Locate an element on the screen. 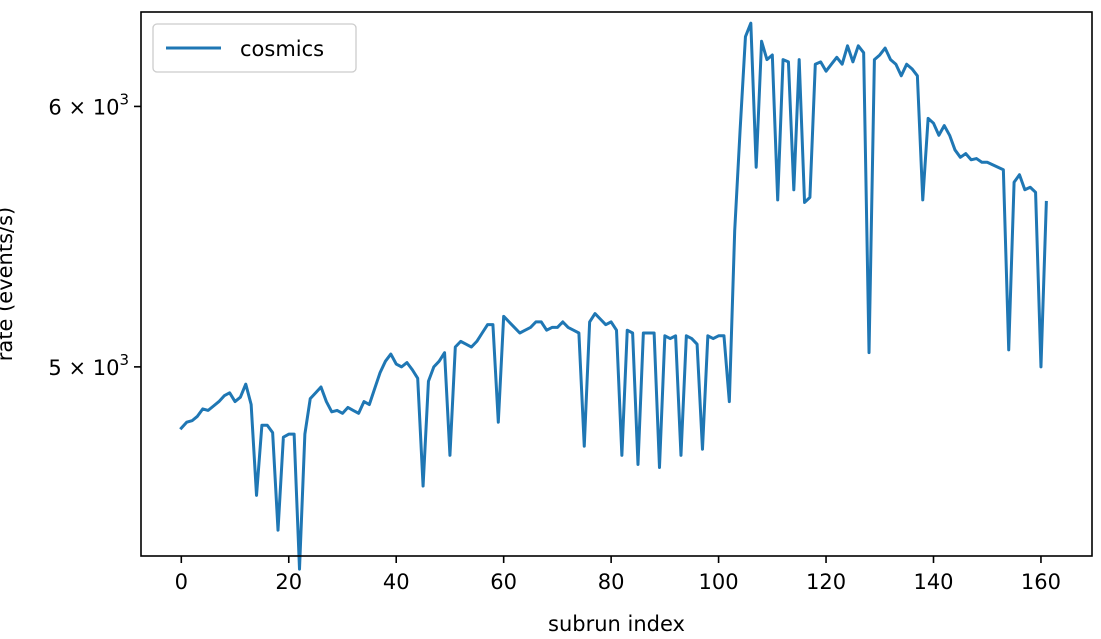  x-axis-label: subrun index is located at coordinates (616, 624).